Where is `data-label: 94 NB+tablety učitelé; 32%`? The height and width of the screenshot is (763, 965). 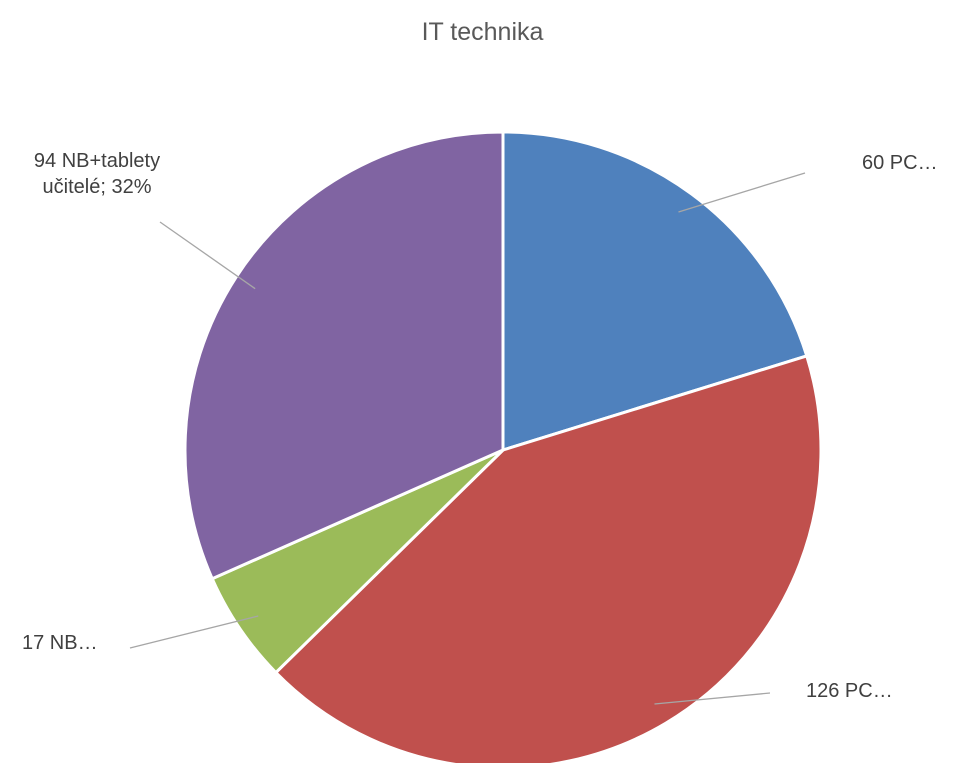 data-label: 94 NB+tablety učitelé; 32% is located at coordinates (97, 174).